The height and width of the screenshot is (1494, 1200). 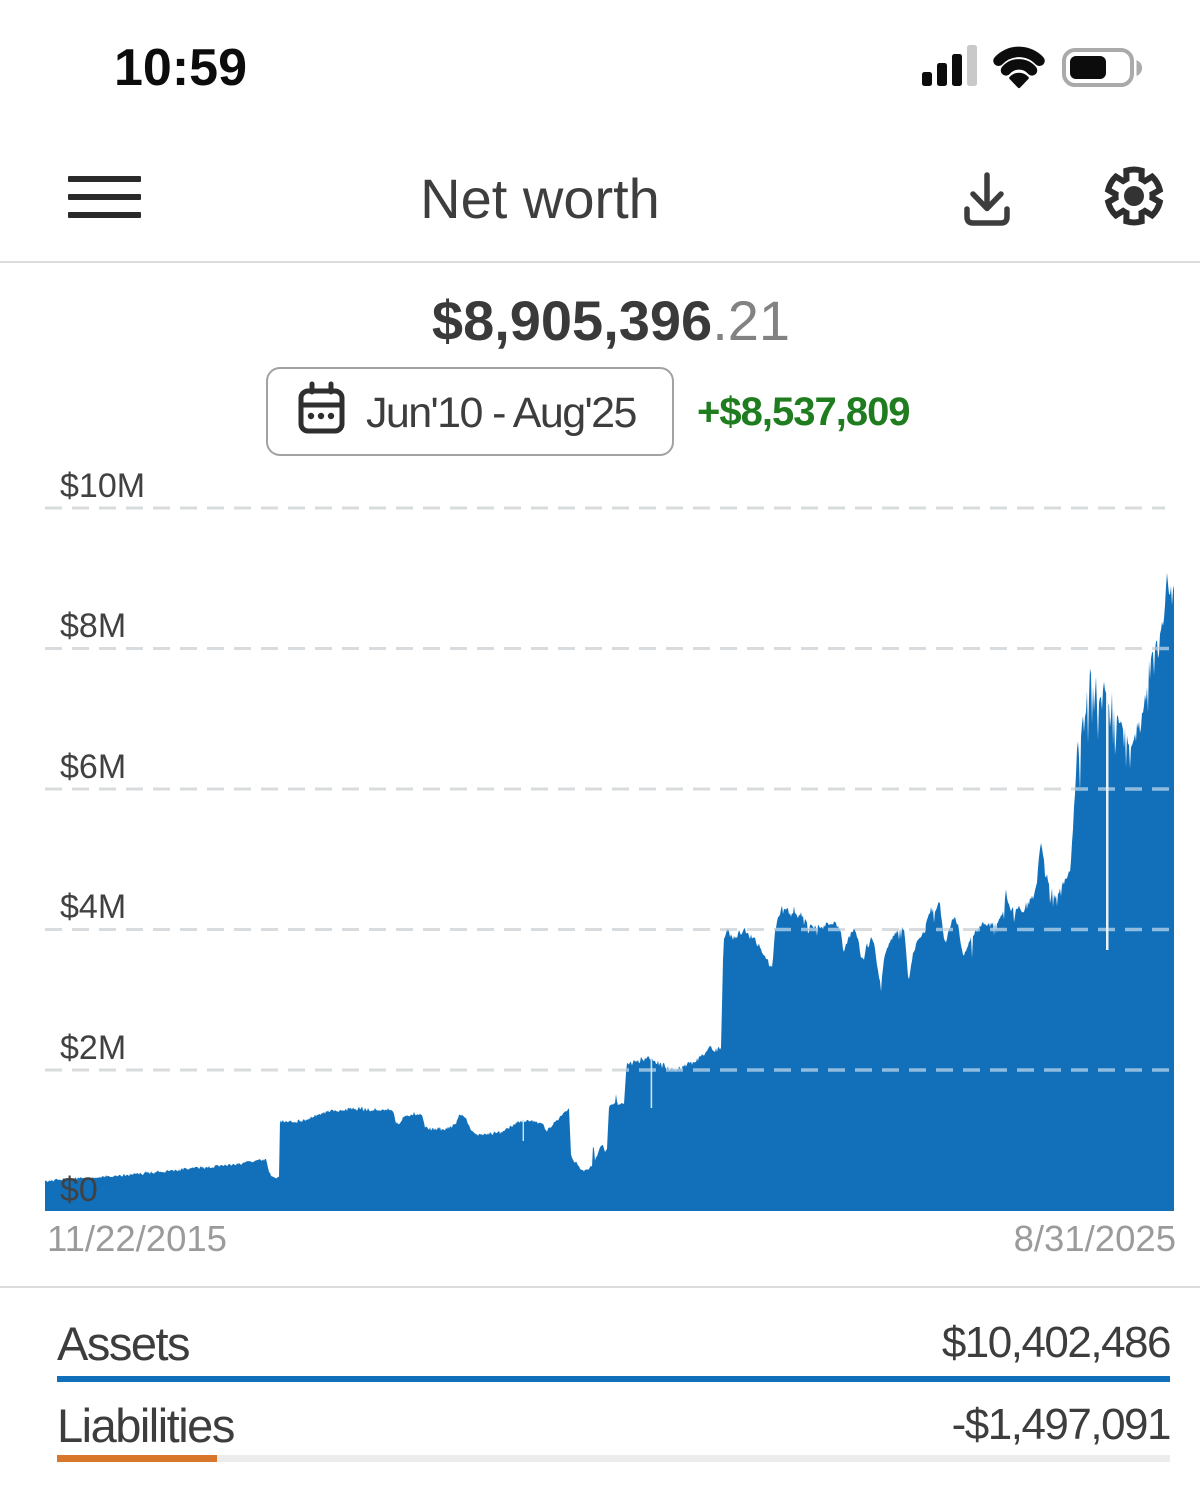 What do you see at coordinates (1095, 1238) in the screenshot?
I see `svg-text: 8/31/2025` at bounding box center [1095, 1238].